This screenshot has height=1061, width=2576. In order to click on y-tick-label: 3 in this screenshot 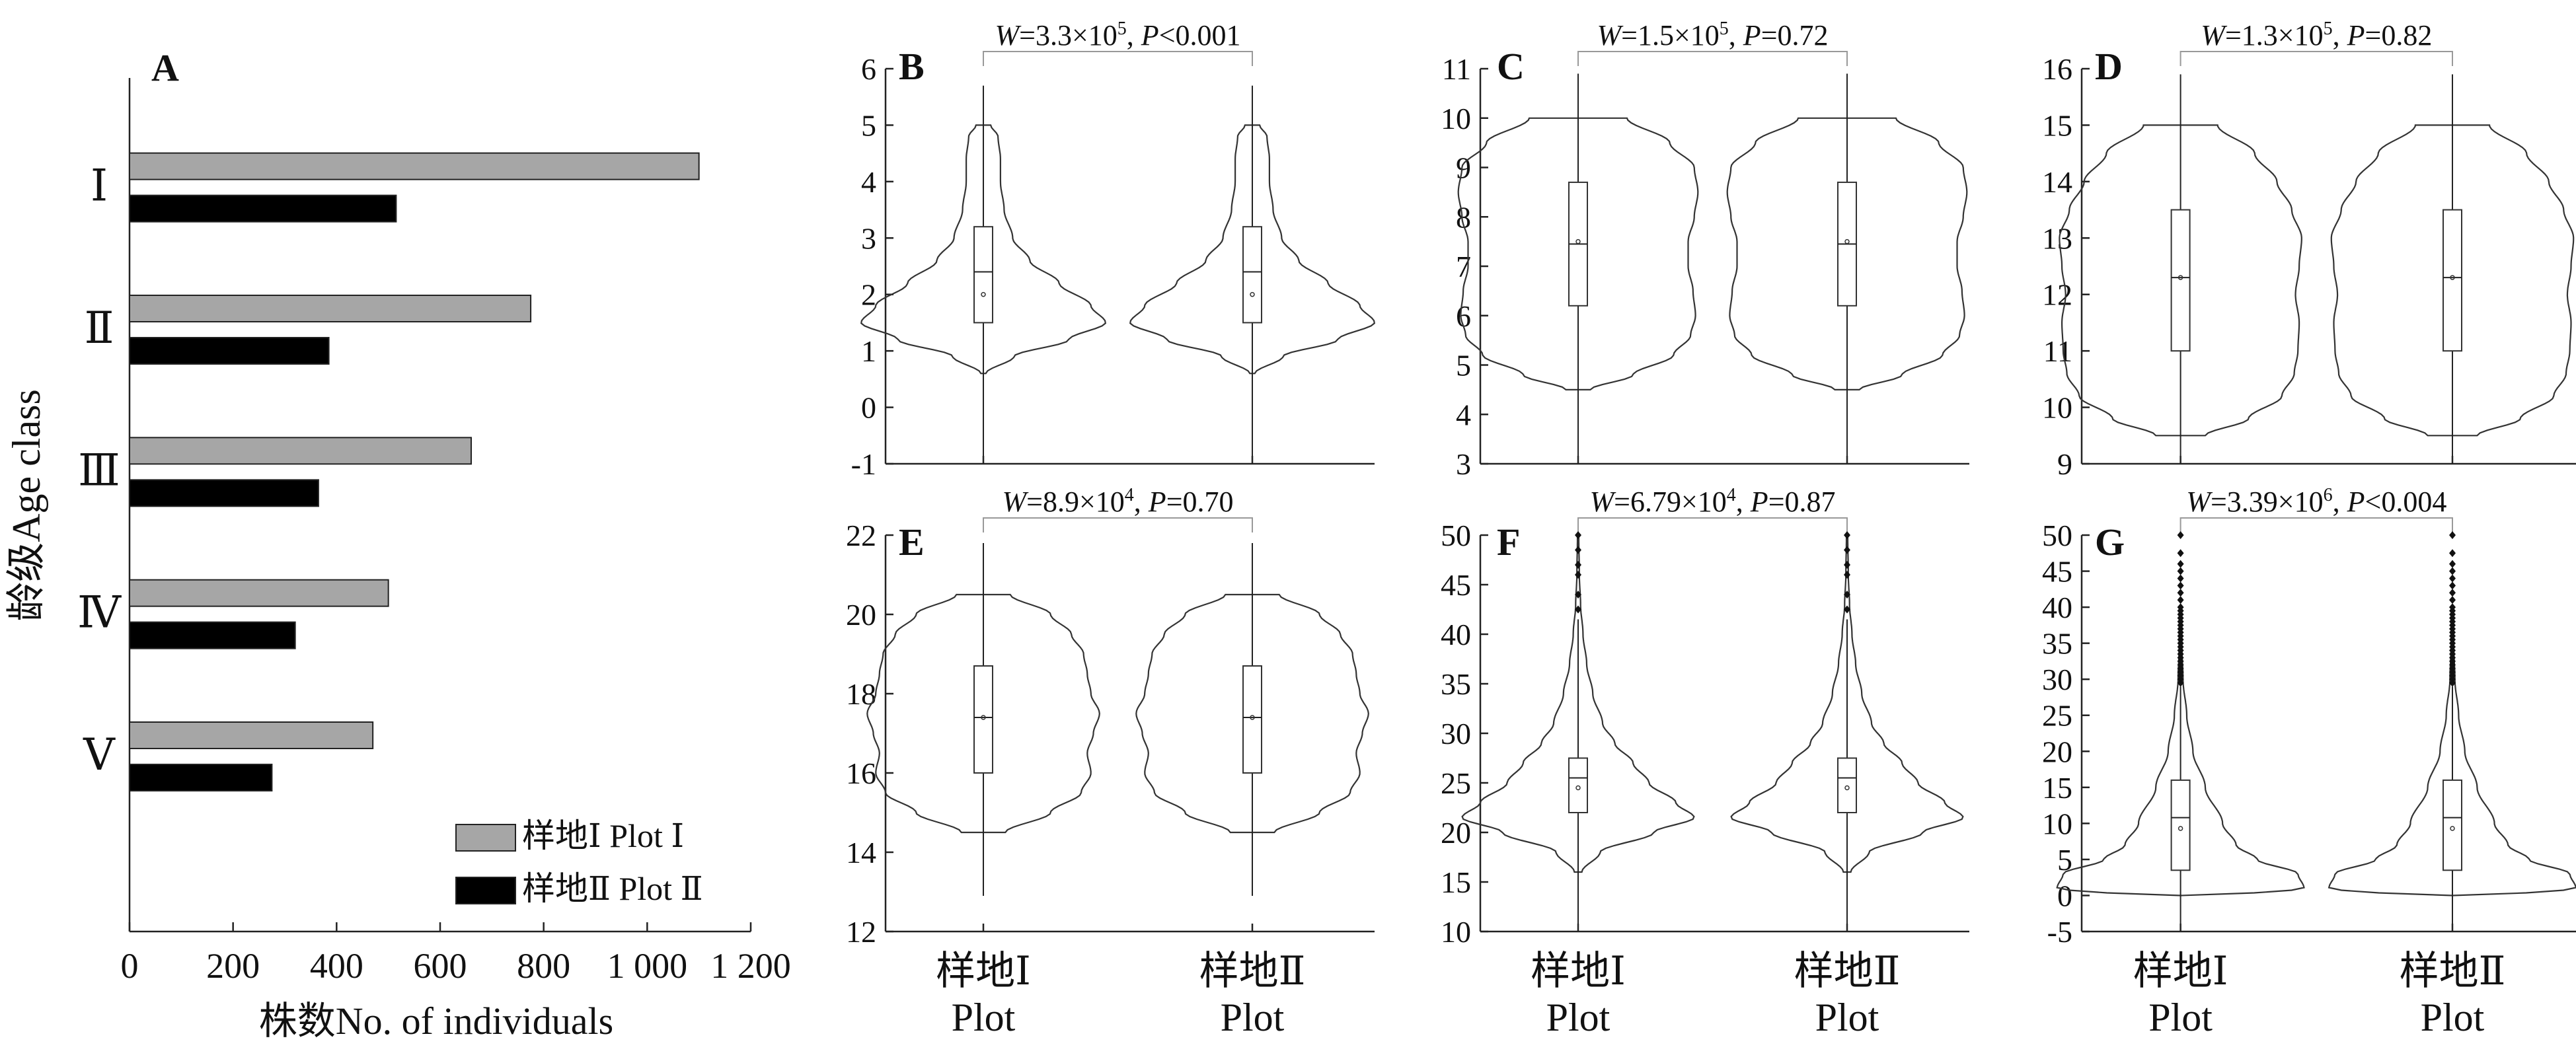, I will do `click(1463, 464)`.